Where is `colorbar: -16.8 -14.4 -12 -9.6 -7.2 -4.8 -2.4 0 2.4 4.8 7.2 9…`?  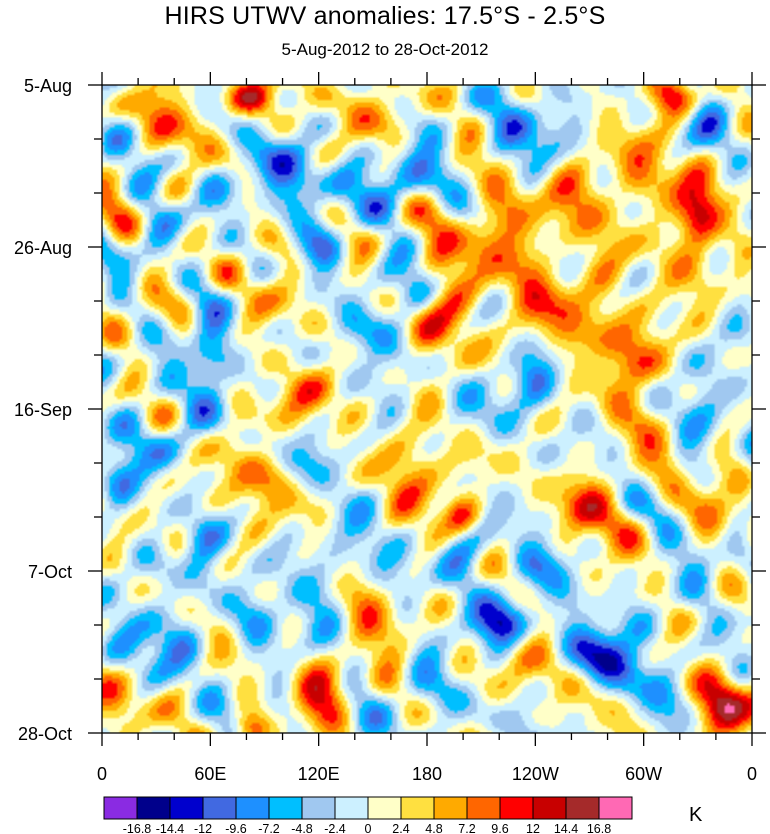 colorbar: -16.8 -14.4 -12 -9.6 -7.2 -4.8 -2.4 0 2.4 4.8 7.2 9… is located at coordinates (368, 815).